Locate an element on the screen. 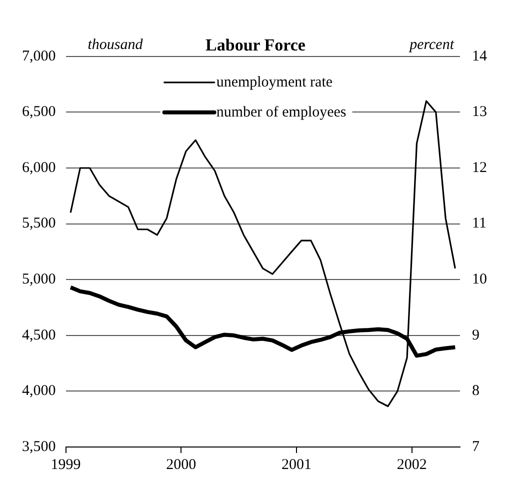 Image resolution: width=513 pixels, height=485 pixels. legend-label: unemployment rate is located at coordinates (274, 82).